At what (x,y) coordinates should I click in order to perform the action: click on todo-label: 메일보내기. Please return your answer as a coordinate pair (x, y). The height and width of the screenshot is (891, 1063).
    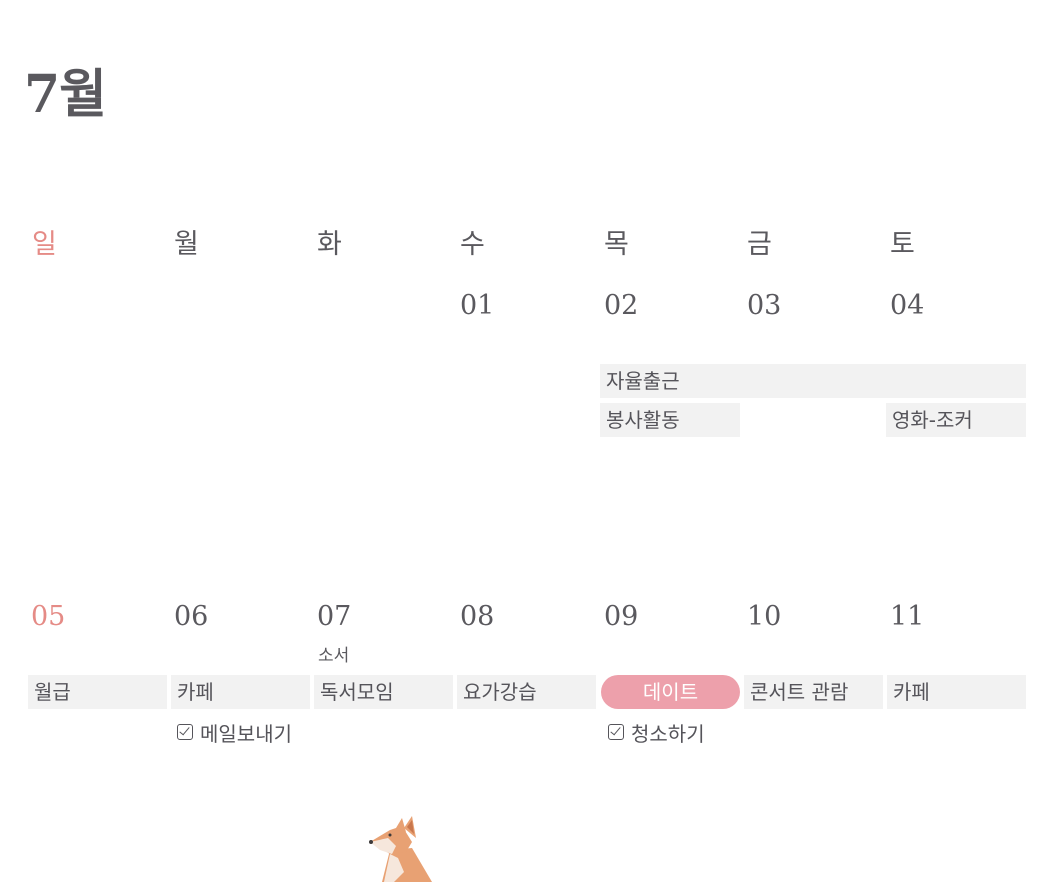
    Looking at the image, I should click on (246, 732).